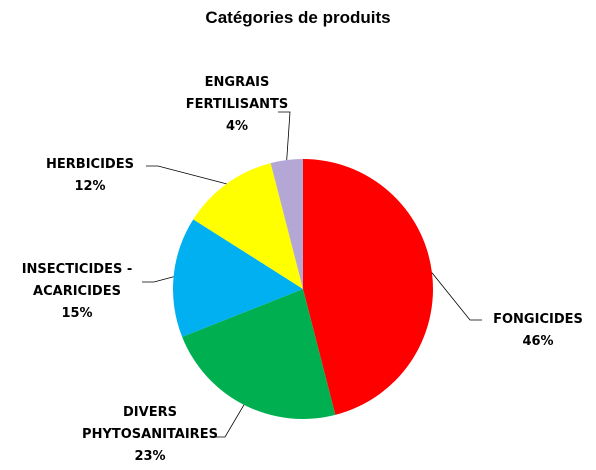 The image size is (596, 470). I want to click on slice-value-label: 4%, so click(237, 126).